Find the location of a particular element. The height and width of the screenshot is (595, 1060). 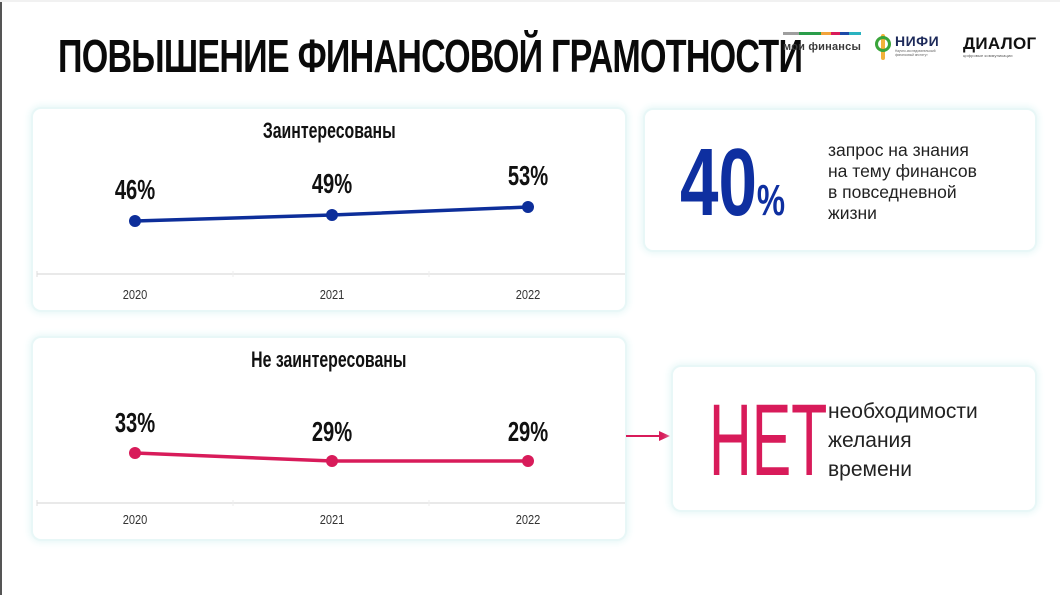

data-label: 46% is located at coordinates (135, 189).